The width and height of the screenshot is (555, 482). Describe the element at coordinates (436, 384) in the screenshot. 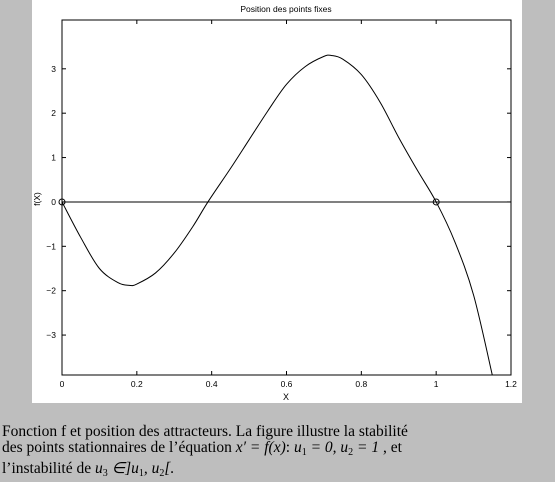

I see `x-tick-label: 1` at that location.